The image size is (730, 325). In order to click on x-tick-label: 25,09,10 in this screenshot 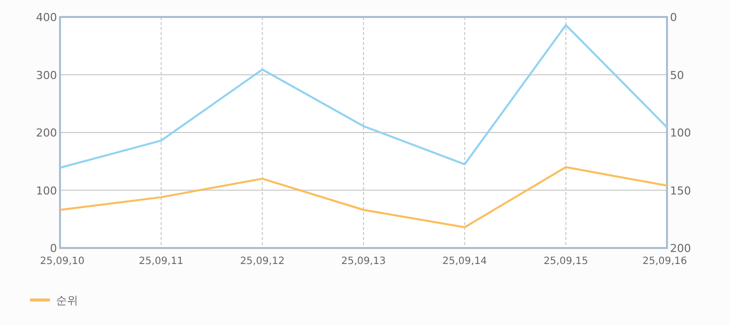, I will do `click(62, 261)`.